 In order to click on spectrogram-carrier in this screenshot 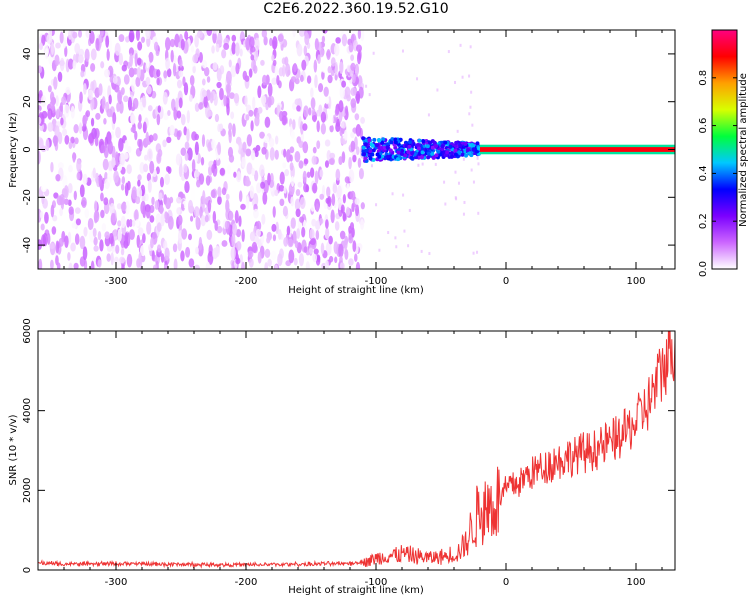, I will do `click(577, 149)`.